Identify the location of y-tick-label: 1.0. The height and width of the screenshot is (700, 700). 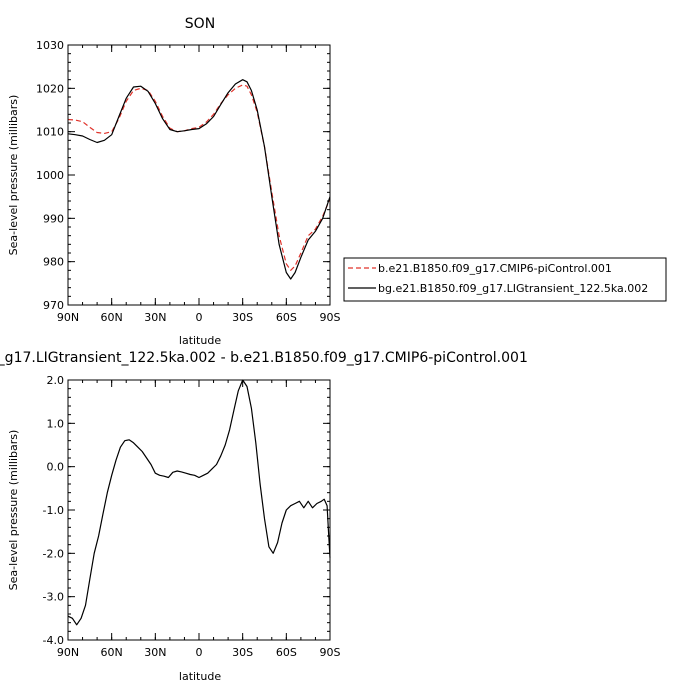
(56, 423).